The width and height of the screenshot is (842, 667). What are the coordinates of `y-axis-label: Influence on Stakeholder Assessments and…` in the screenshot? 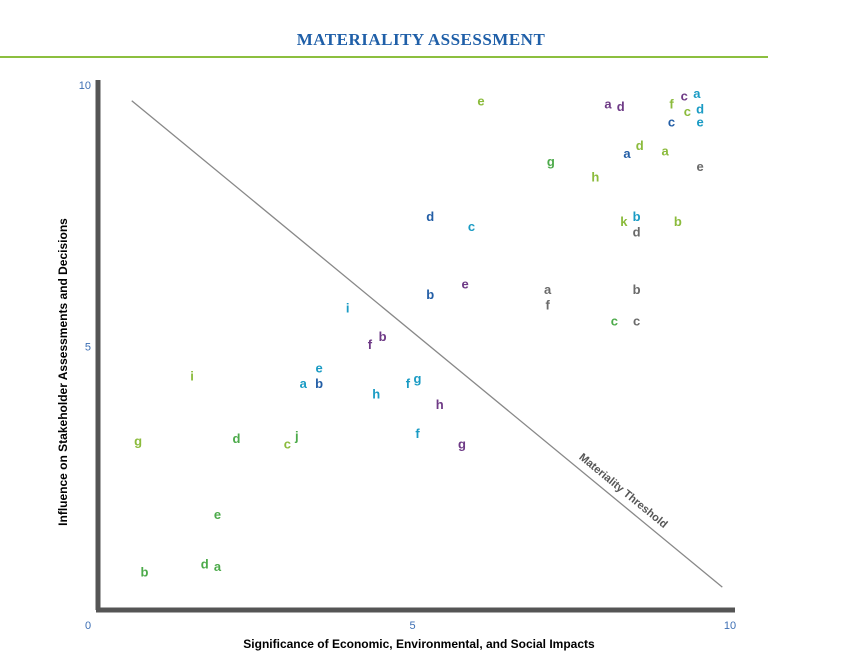 It's located at (63, 372).